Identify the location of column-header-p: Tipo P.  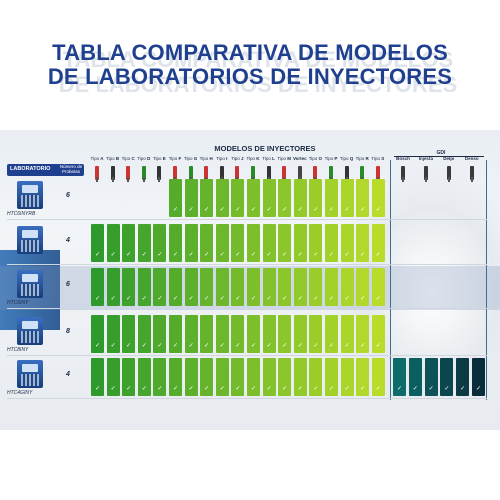
(331, 158).